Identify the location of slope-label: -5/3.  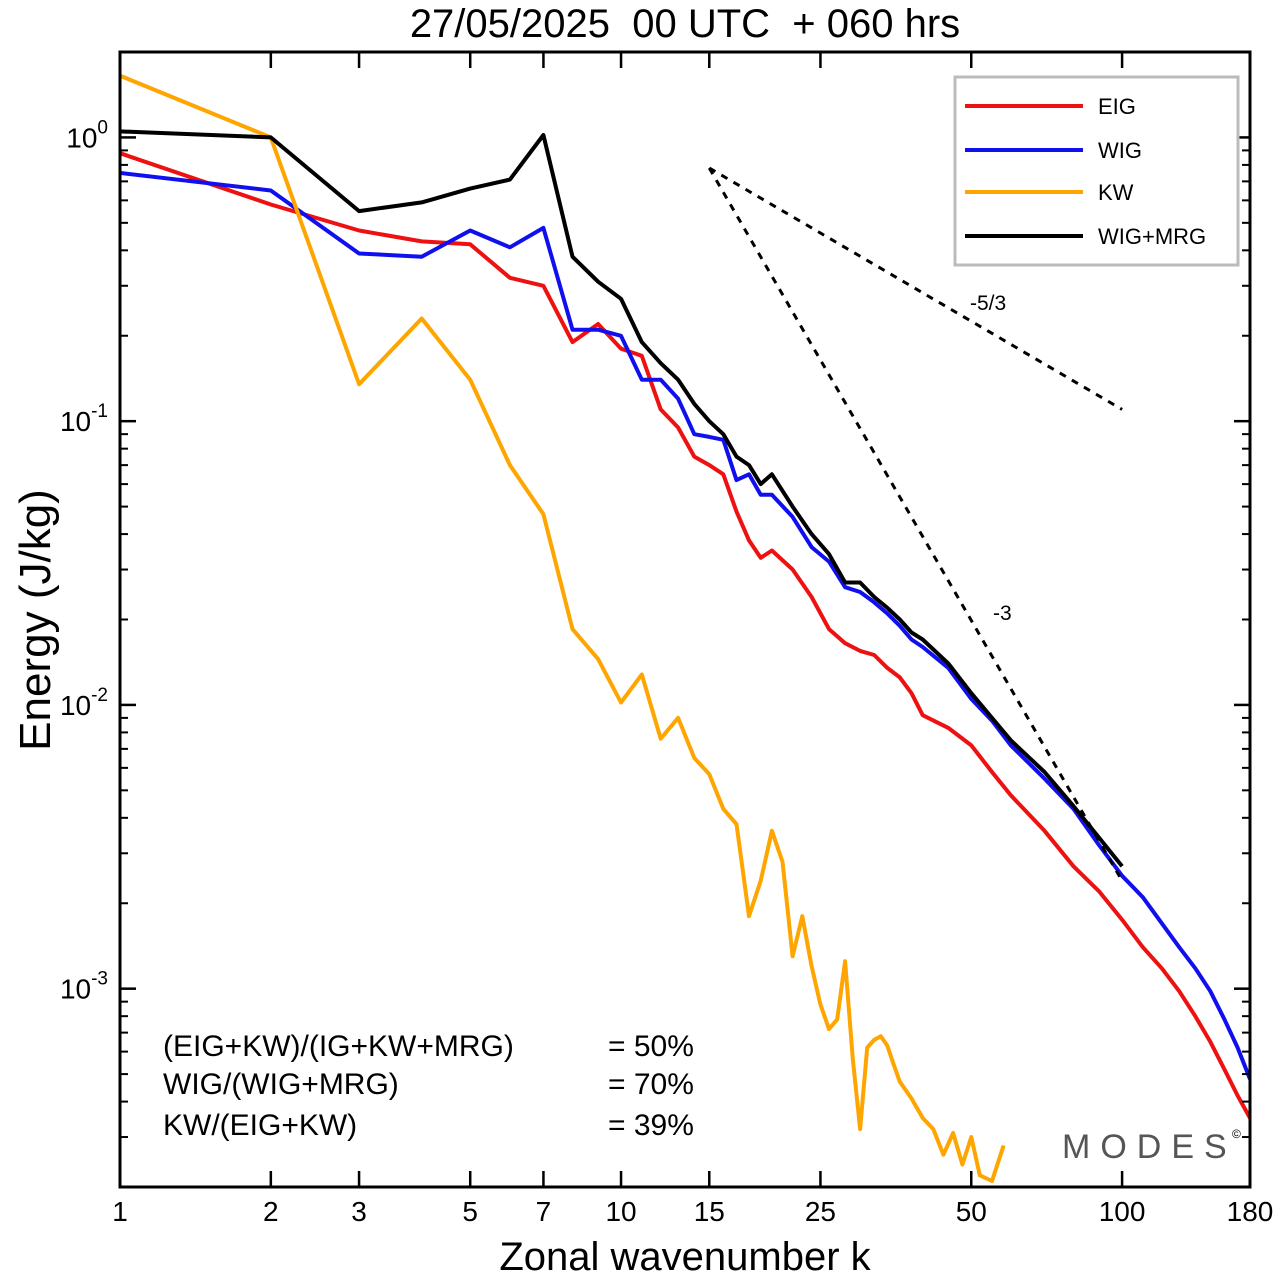
(988, 303).